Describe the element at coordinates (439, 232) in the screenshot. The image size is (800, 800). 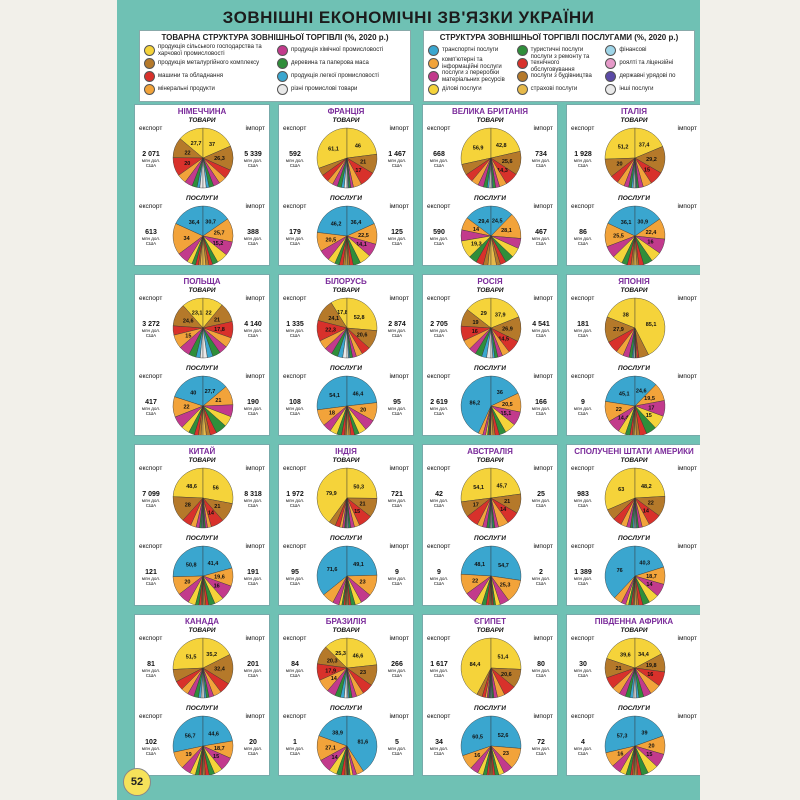
I see `export-total-value: 590` at that location.